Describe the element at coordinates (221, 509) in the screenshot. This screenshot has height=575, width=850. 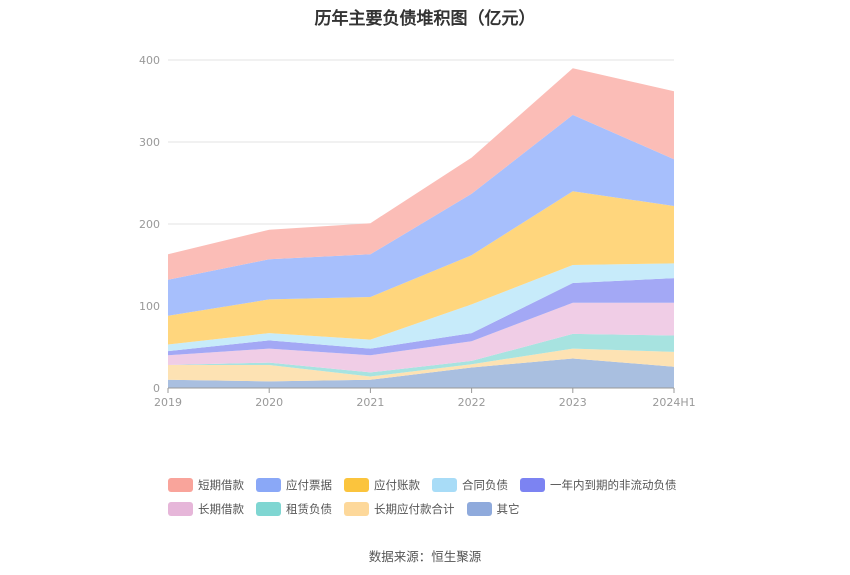
I see `legend-label: 长期借款` at that location.